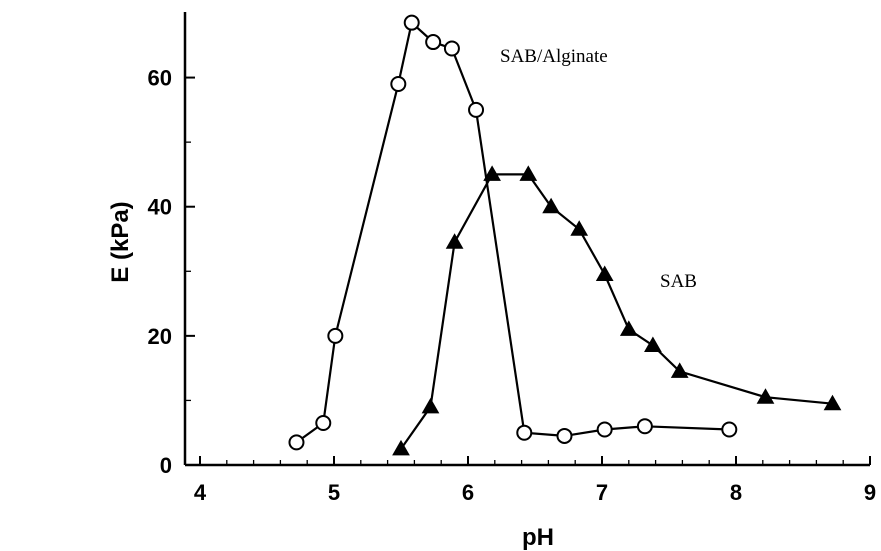  Describe the element at coordinates (870, 492) in the screenshot. I see `x-tick-label: 9` at that location.